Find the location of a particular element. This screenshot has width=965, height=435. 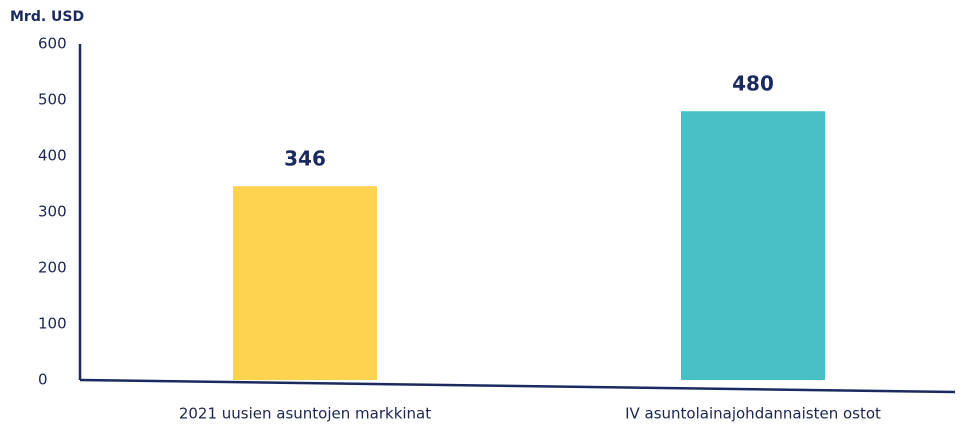

y-tick-label: 0 is located at coordinates (43, 380).